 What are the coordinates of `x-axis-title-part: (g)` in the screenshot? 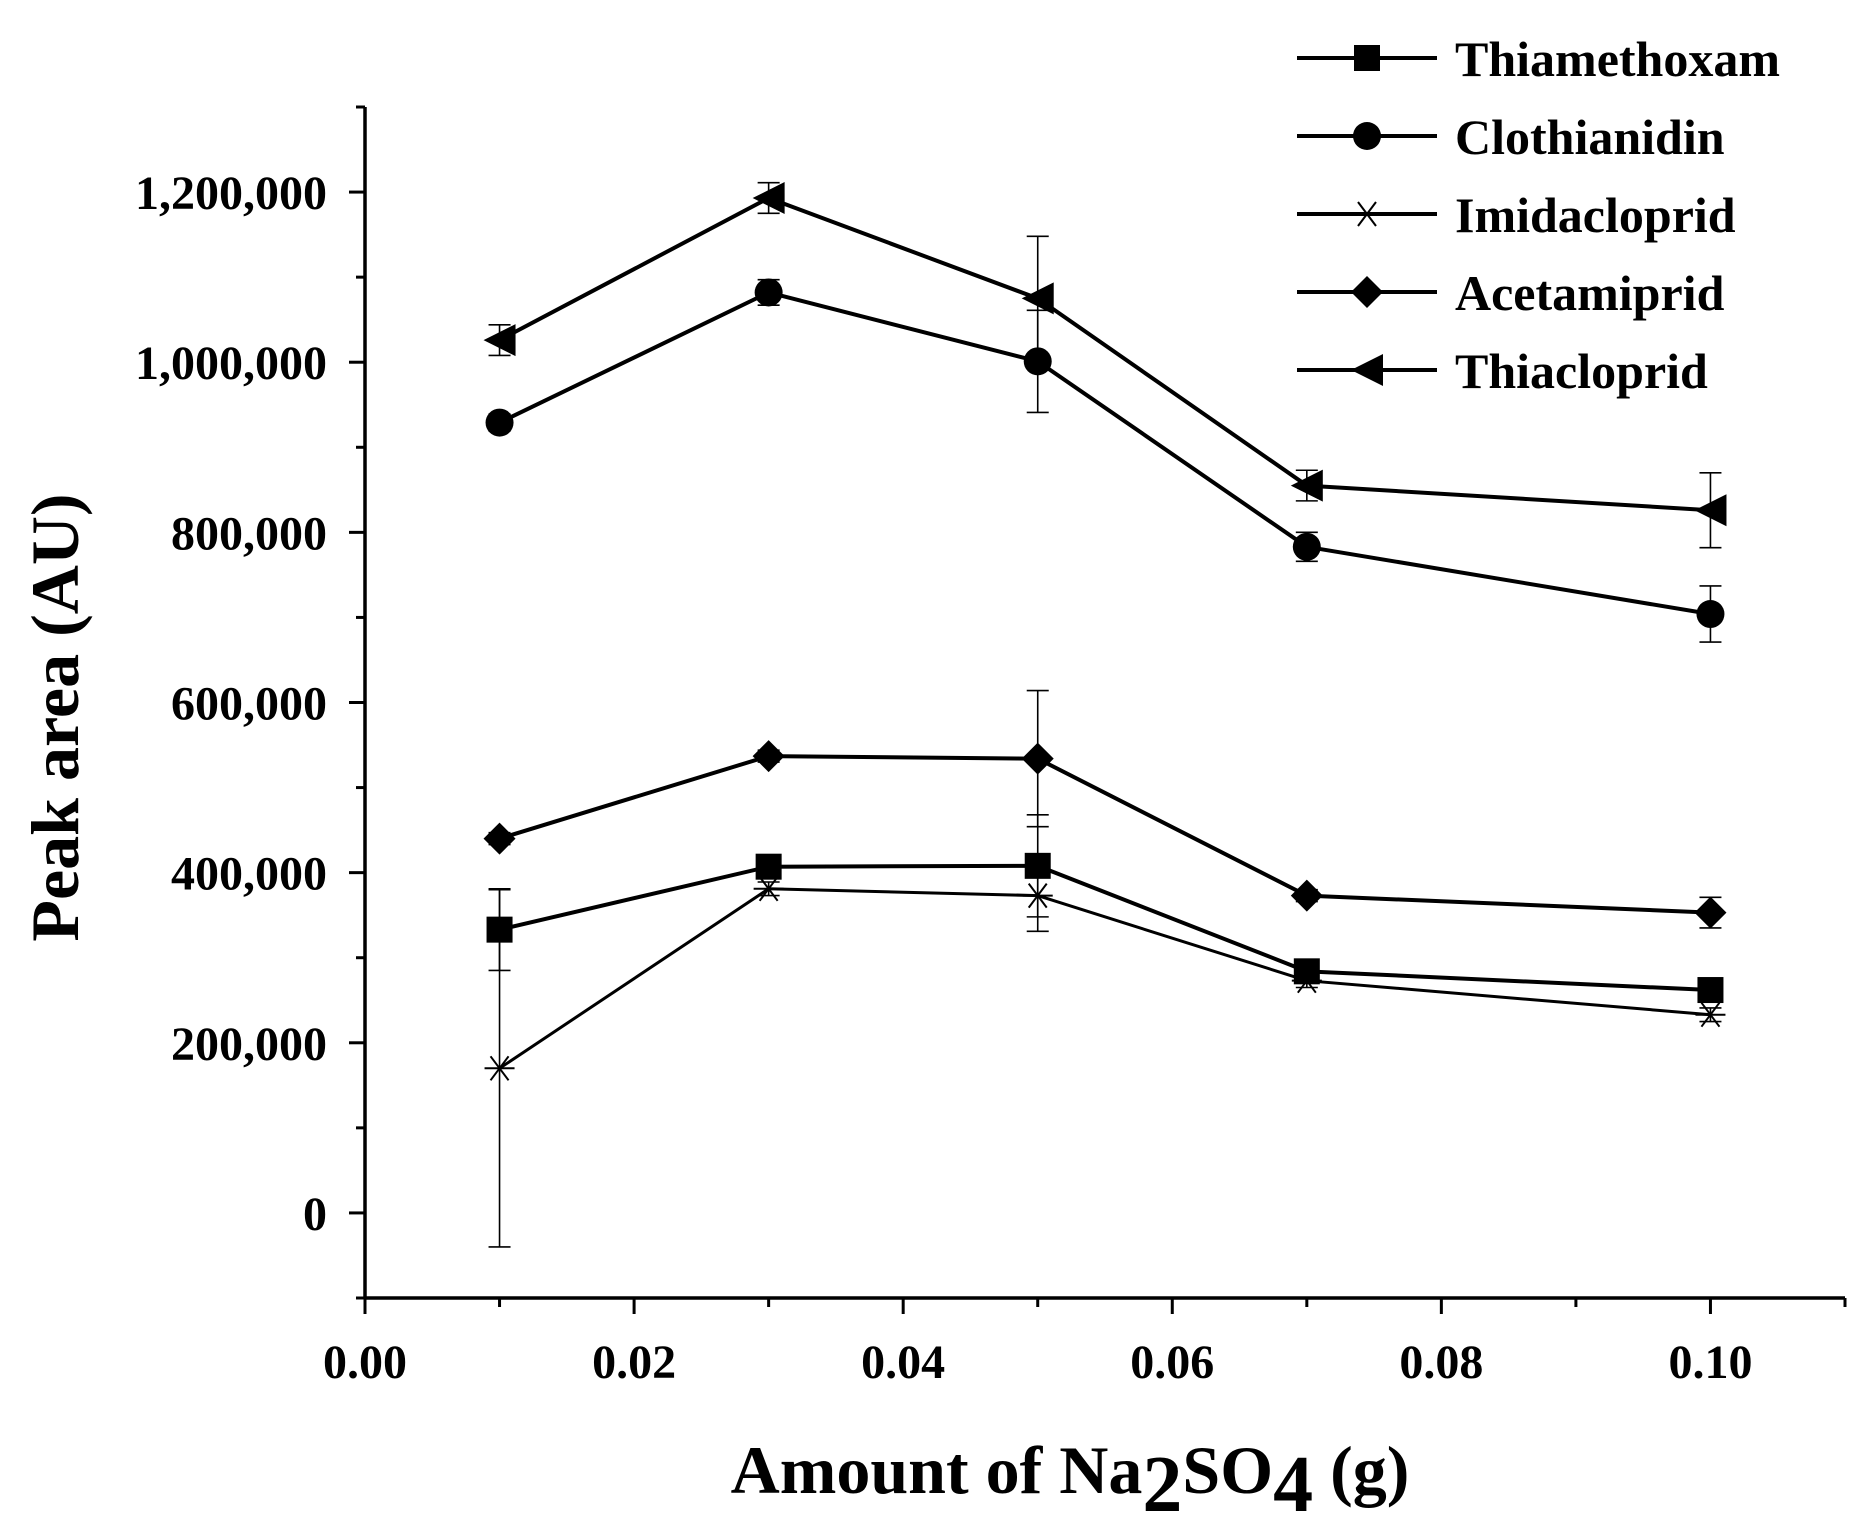 It's located at (1361, 1470).